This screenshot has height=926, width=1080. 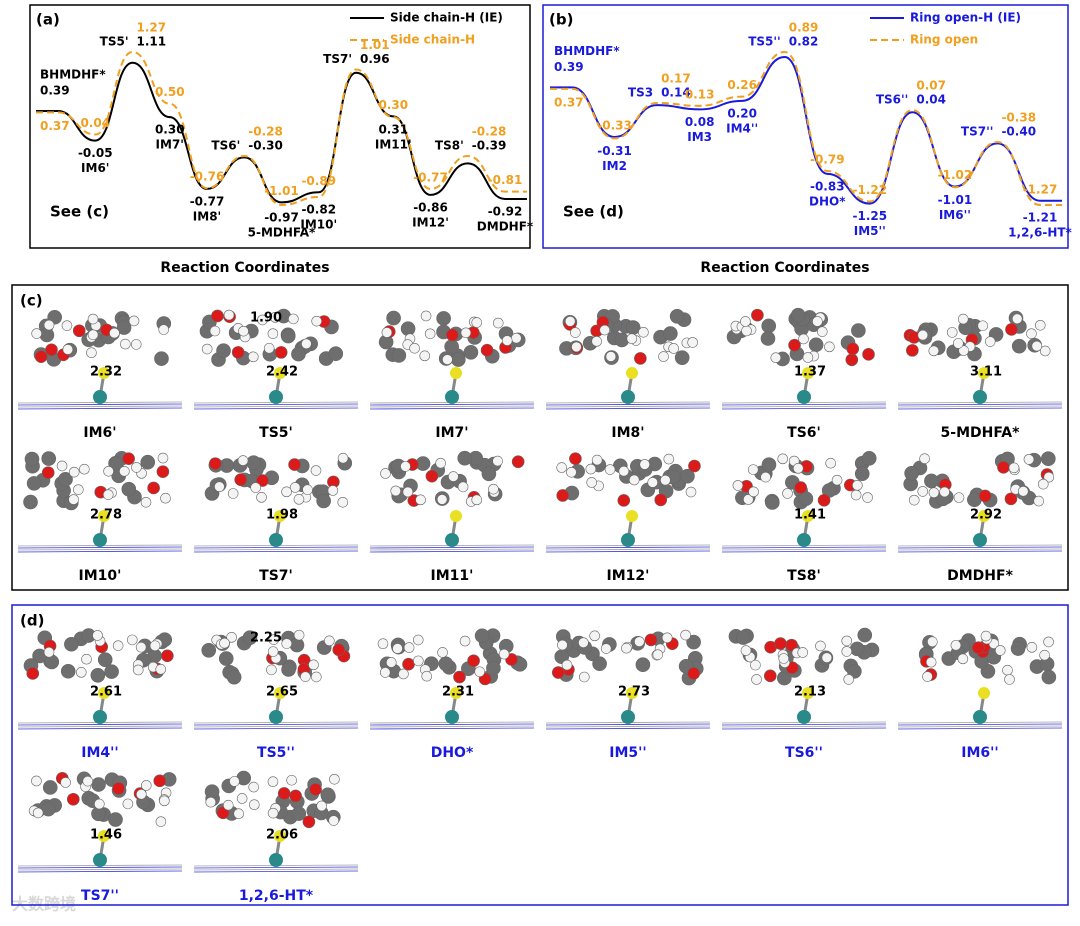 I want to click on distance-label: 2.78, so click(x=106, y=515).